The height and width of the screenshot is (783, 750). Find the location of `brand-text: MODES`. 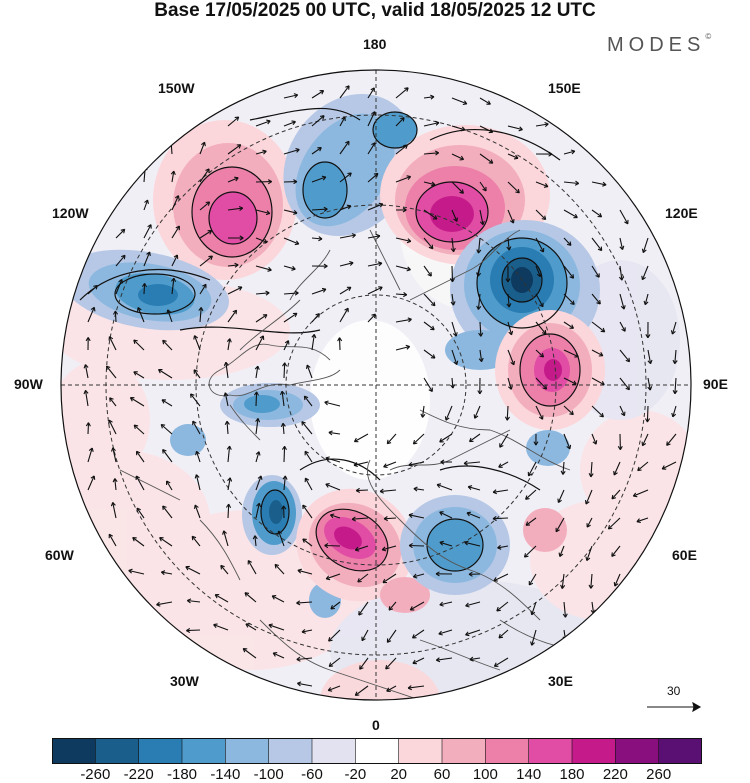

brand-text: MODES is located at coordinates (656, 45).